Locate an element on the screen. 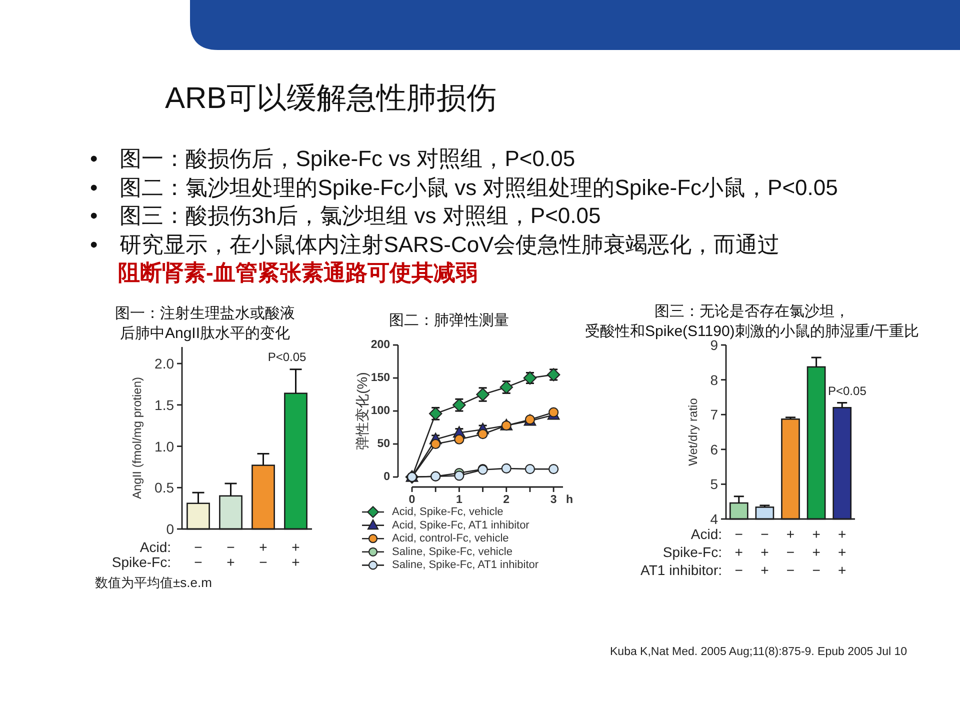  x-tick-label: 0 is located at coordinates (412, 500).